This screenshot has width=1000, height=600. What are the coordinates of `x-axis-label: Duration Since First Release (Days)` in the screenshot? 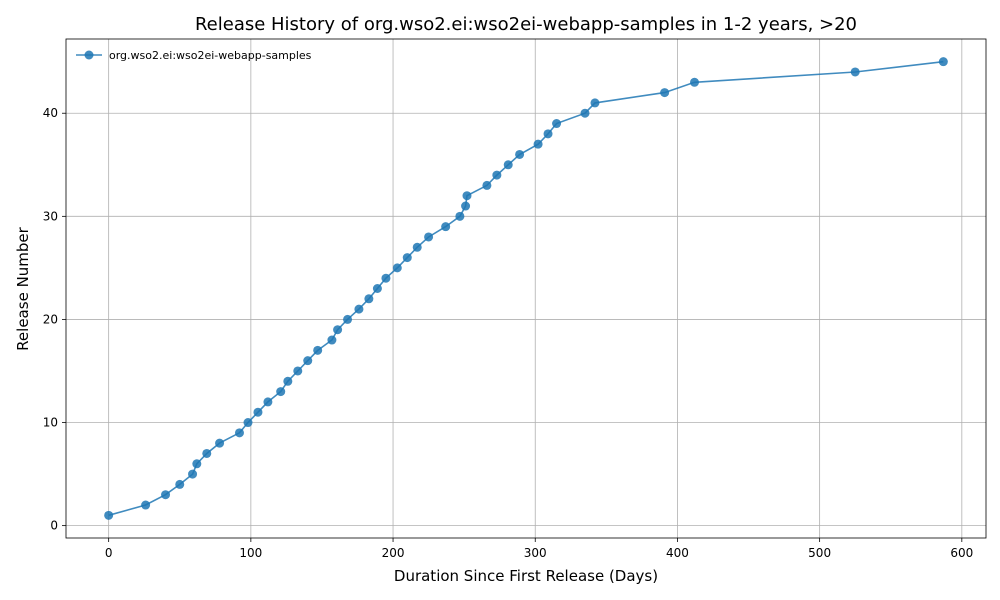 It's located at (526, 576).